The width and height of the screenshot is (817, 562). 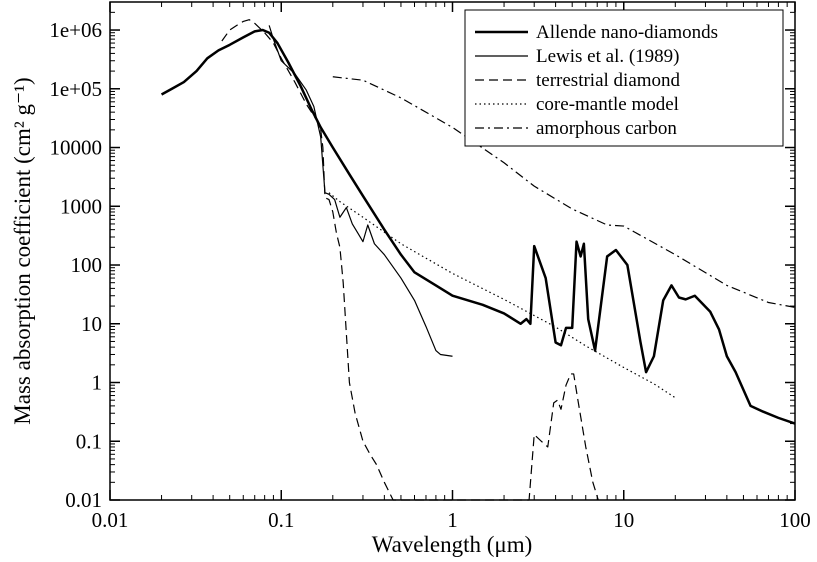 What do you see at coordinates (91, 324) in the screenshot?
I see `y-tick-label: 10` at bounding box center [91, 324].